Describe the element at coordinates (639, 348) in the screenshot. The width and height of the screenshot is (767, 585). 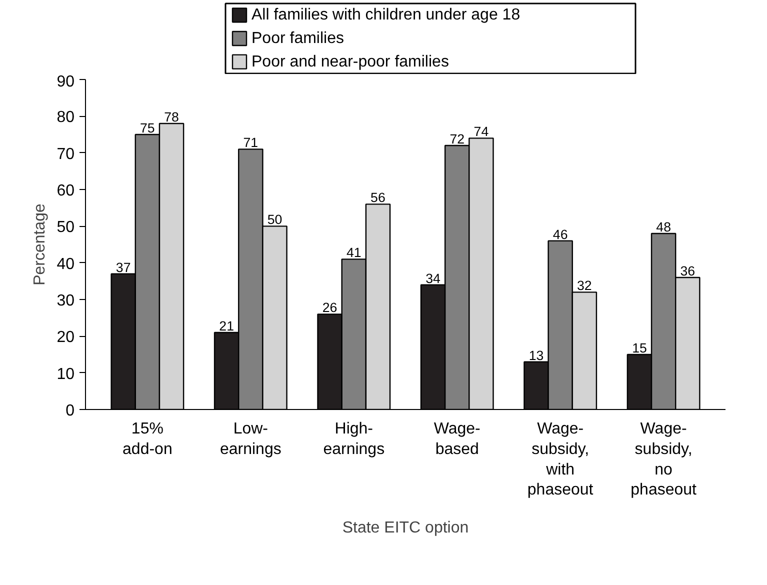
I see `data-label: 15` at that location.